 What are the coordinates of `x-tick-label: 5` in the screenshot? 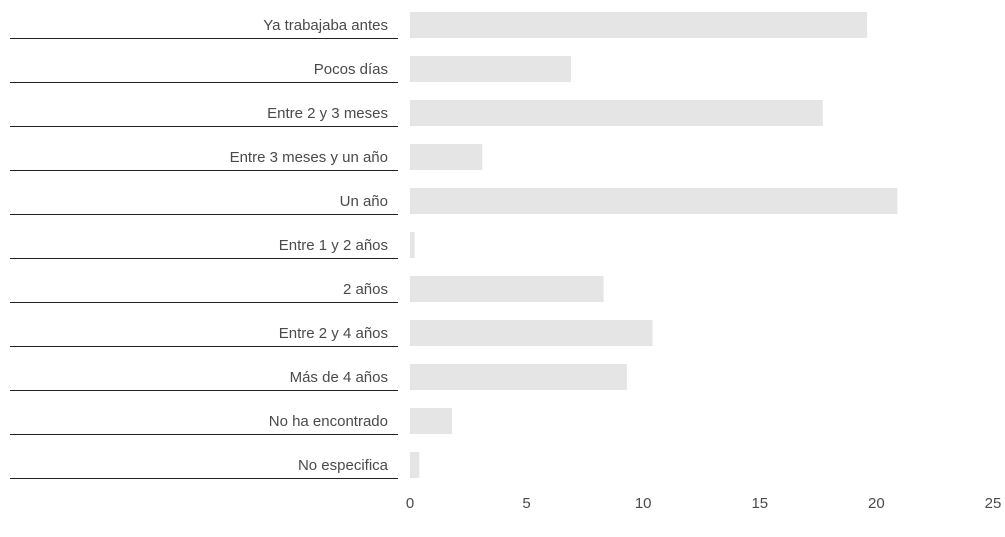 It's located at (526, 503).